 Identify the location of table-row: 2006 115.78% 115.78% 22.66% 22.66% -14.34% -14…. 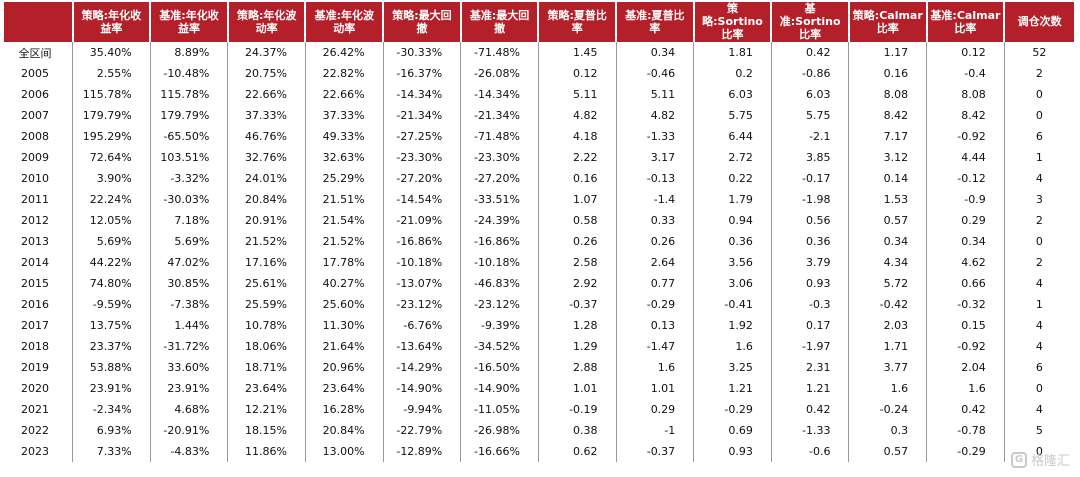
(539, 94).